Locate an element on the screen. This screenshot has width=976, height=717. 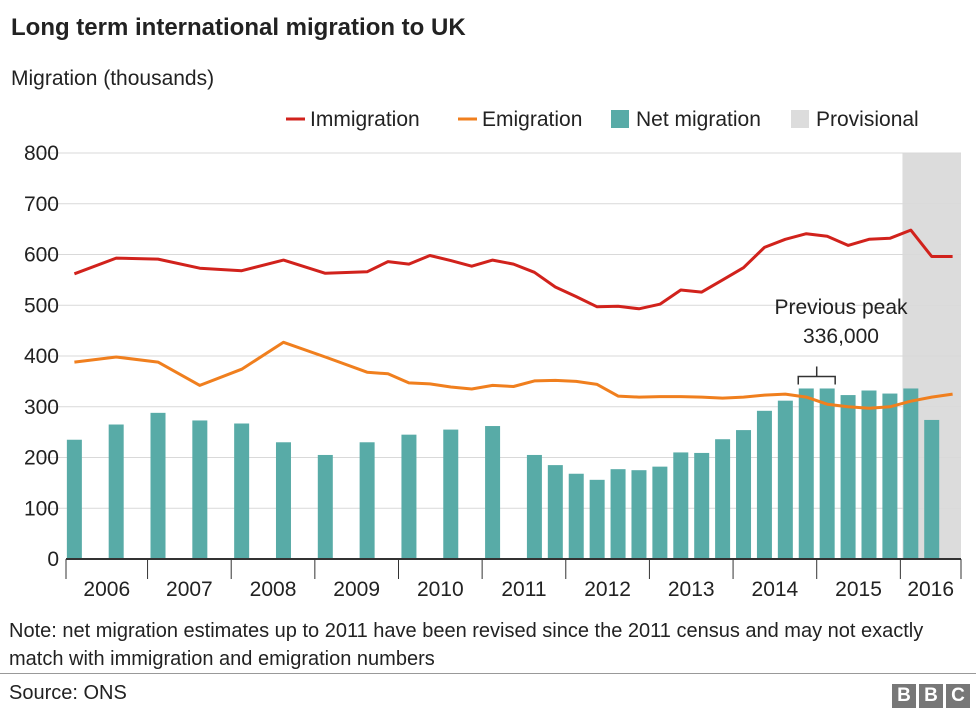
legend-net-migration-label: Net migration is located at coordinates (698, 119).